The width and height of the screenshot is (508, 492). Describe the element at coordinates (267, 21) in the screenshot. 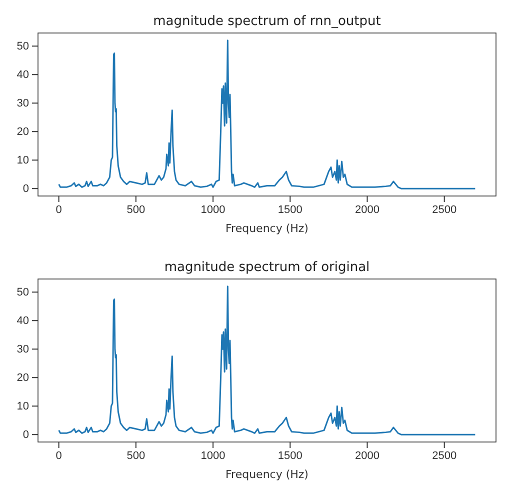

I see `chart-title: magnitude spectrum of rnn_output` at that location.